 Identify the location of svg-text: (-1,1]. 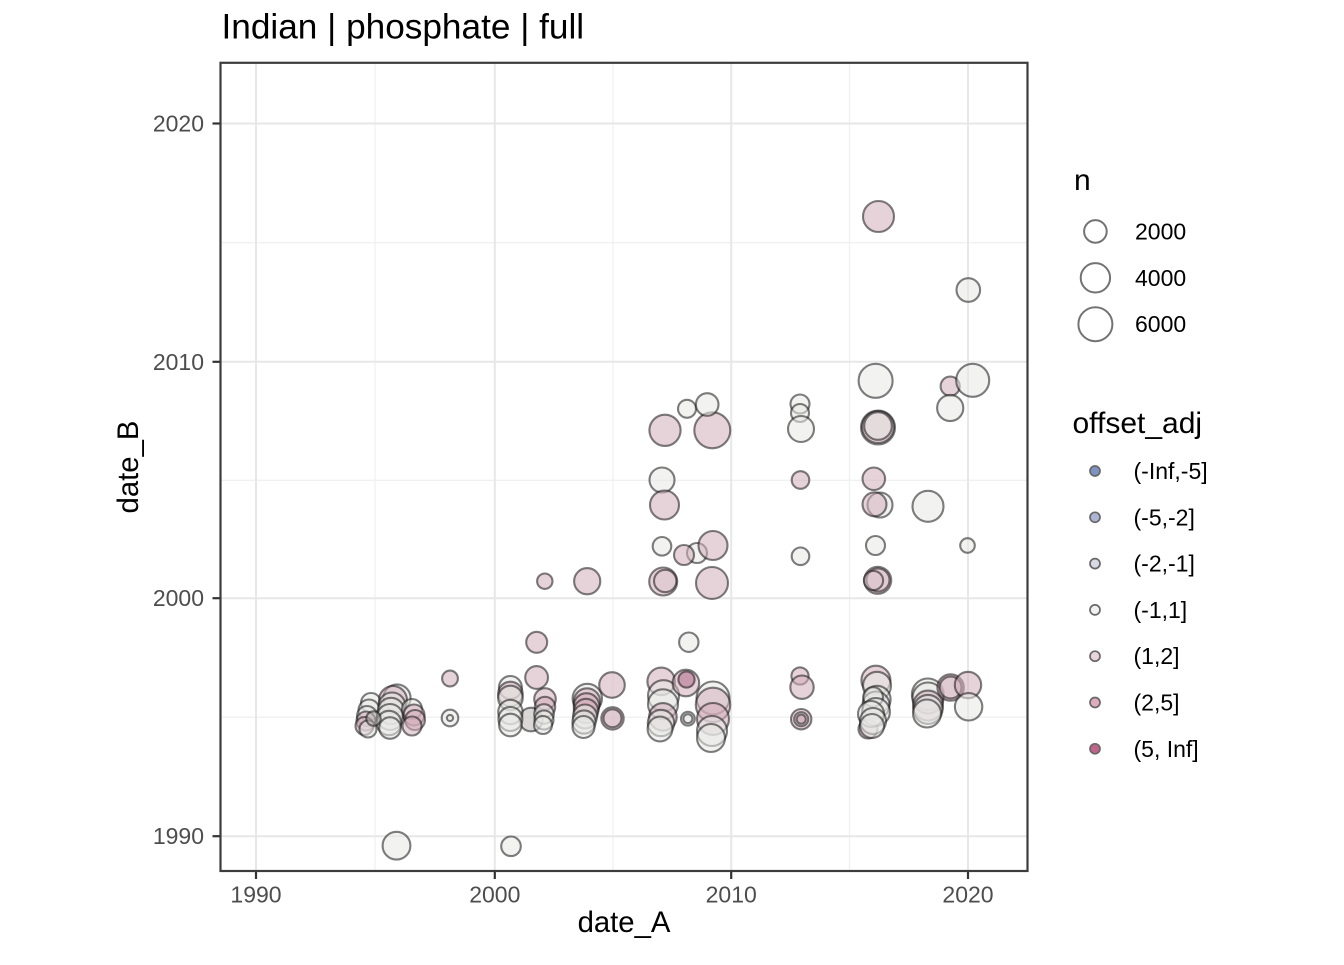
(1161, 610).